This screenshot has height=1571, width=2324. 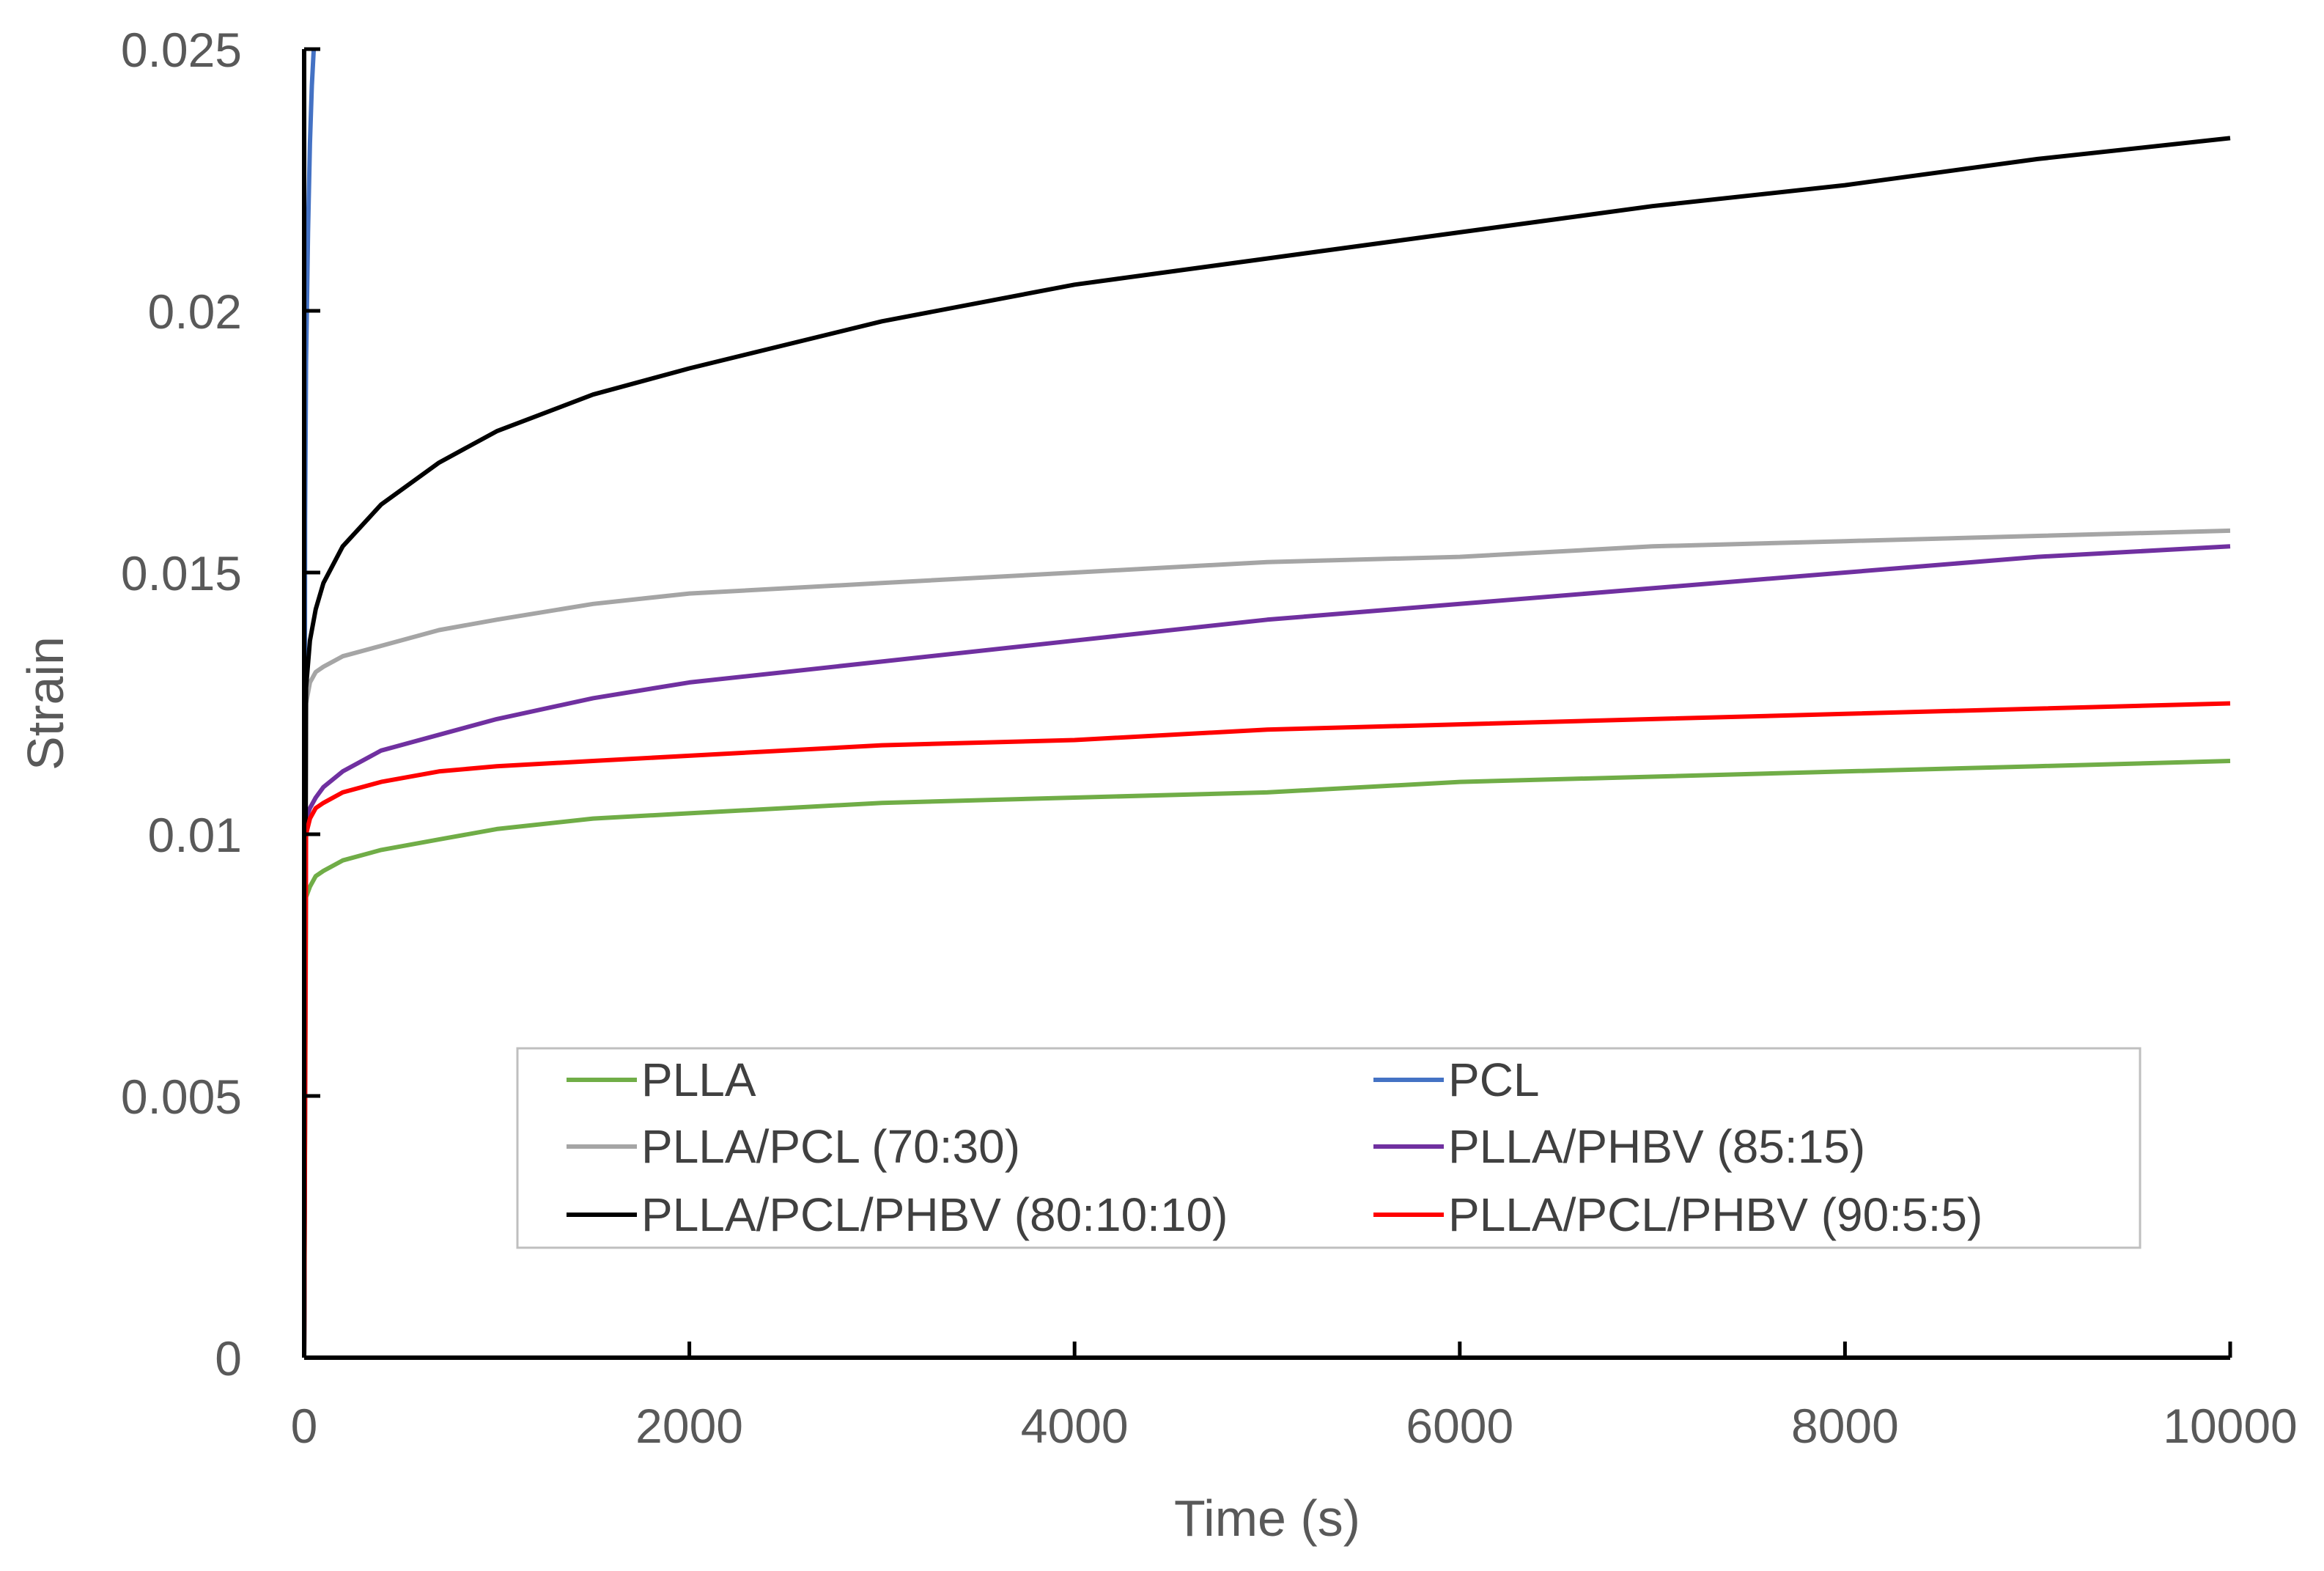 What do you see at coordinates (1656, 1146) in the screenshot?
I see `legend-label-3: PLLA/PHBV (85:15)` at bounding box center [1656, 1146].